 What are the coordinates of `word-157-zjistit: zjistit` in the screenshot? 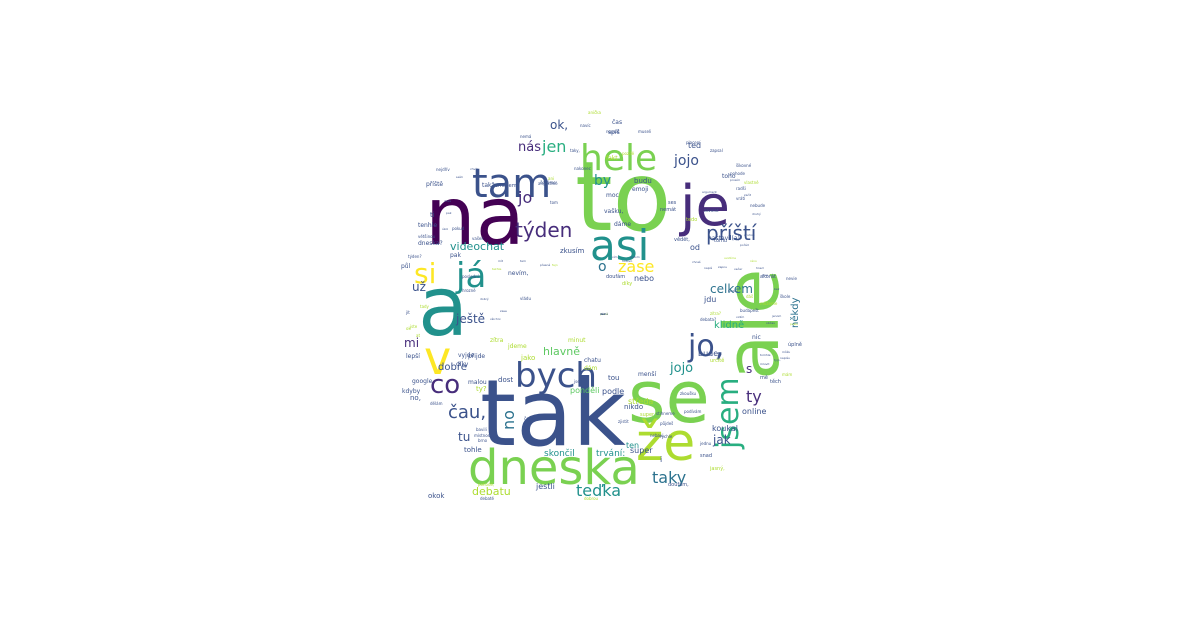 It's located at (623, 421).